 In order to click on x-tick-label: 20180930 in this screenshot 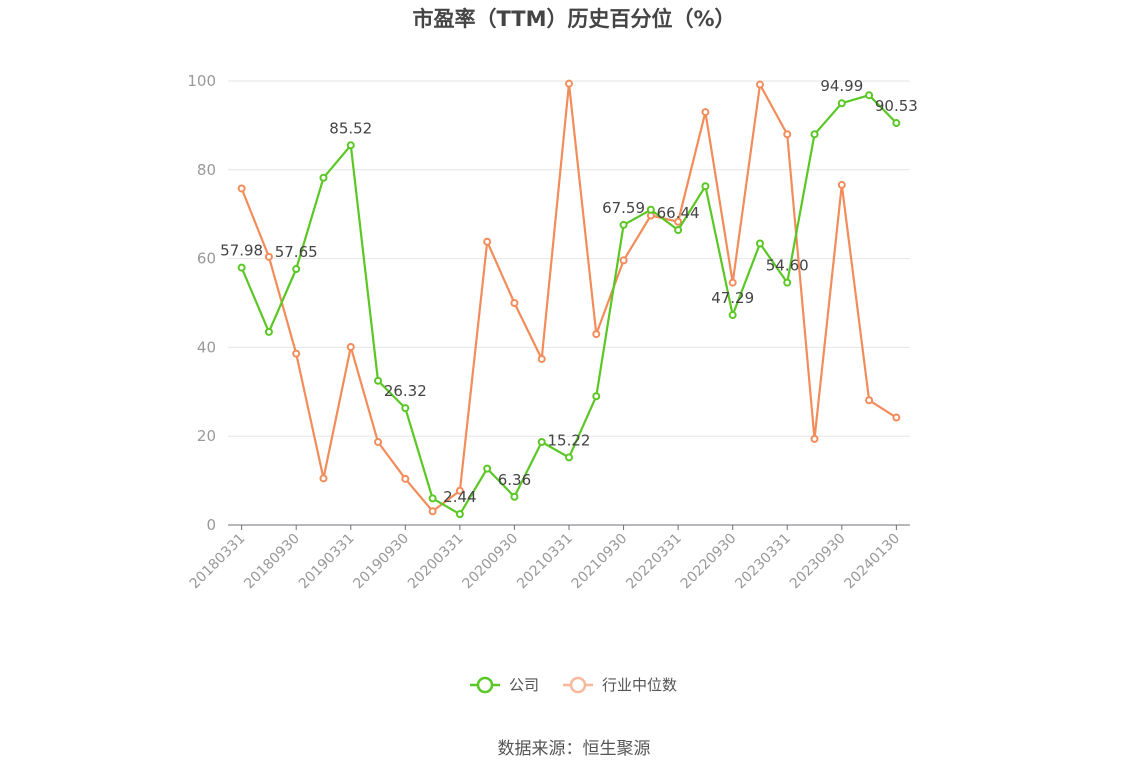, I will do `click(272, 562)`.